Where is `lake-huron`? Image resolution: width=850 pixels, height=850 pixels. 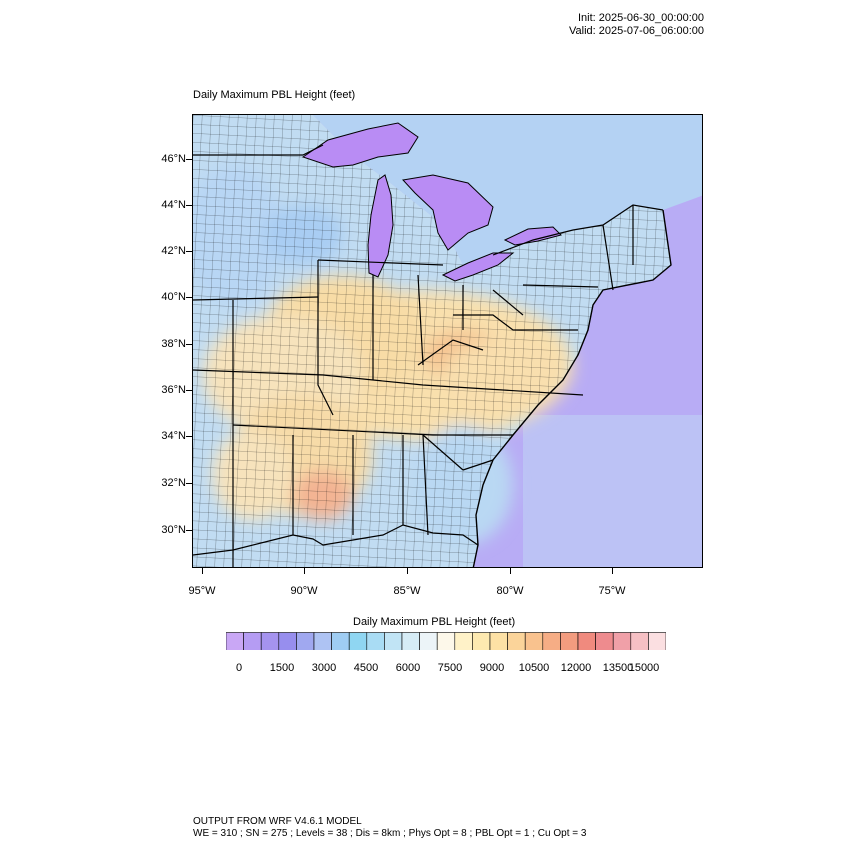 lake-huron is located at coordinates (448, 212).